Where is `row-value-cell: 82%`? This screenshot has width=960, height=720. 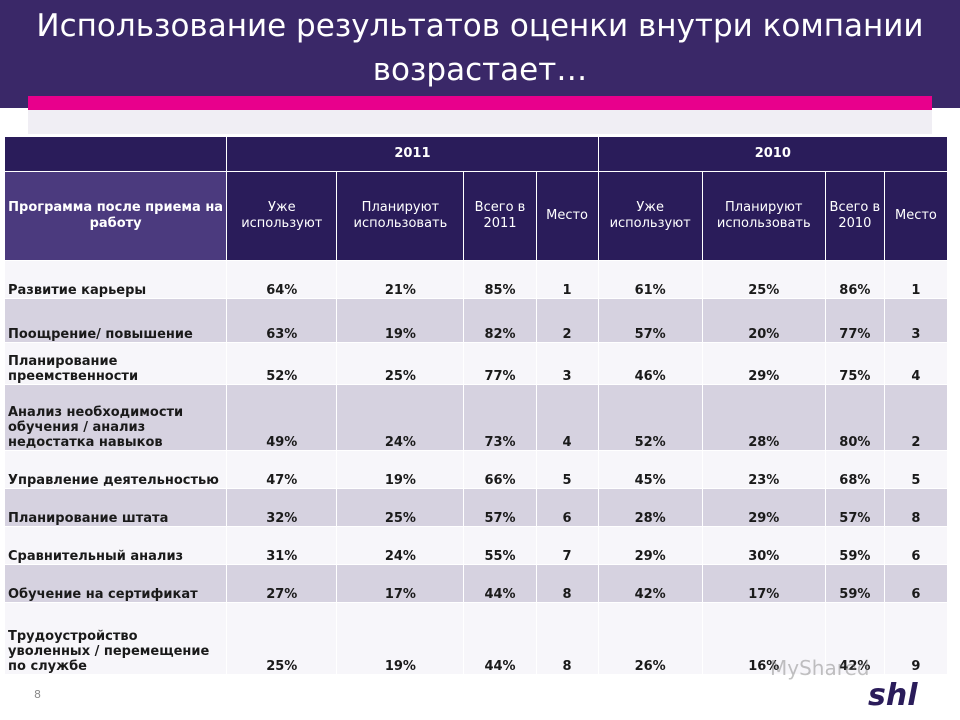
row-value-cell: 82% is located at coordinates (500, 320).